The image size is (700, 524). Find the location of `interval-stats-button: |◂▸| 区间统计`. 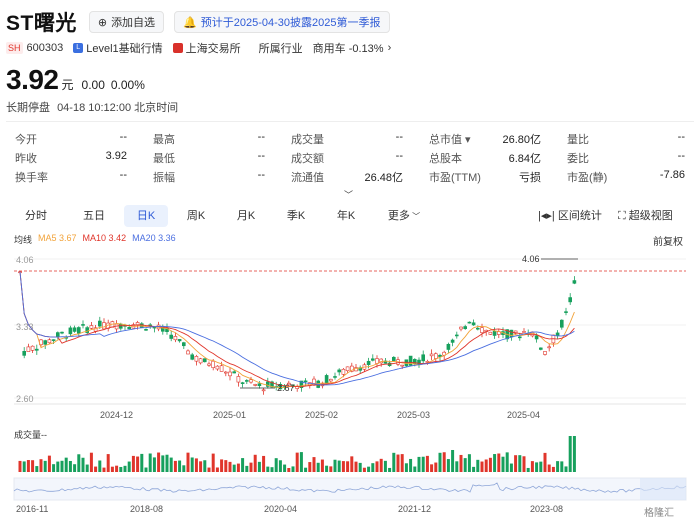

interval-stats-button: |◂▸| 区间统计 is located at coordinates (570, 216).